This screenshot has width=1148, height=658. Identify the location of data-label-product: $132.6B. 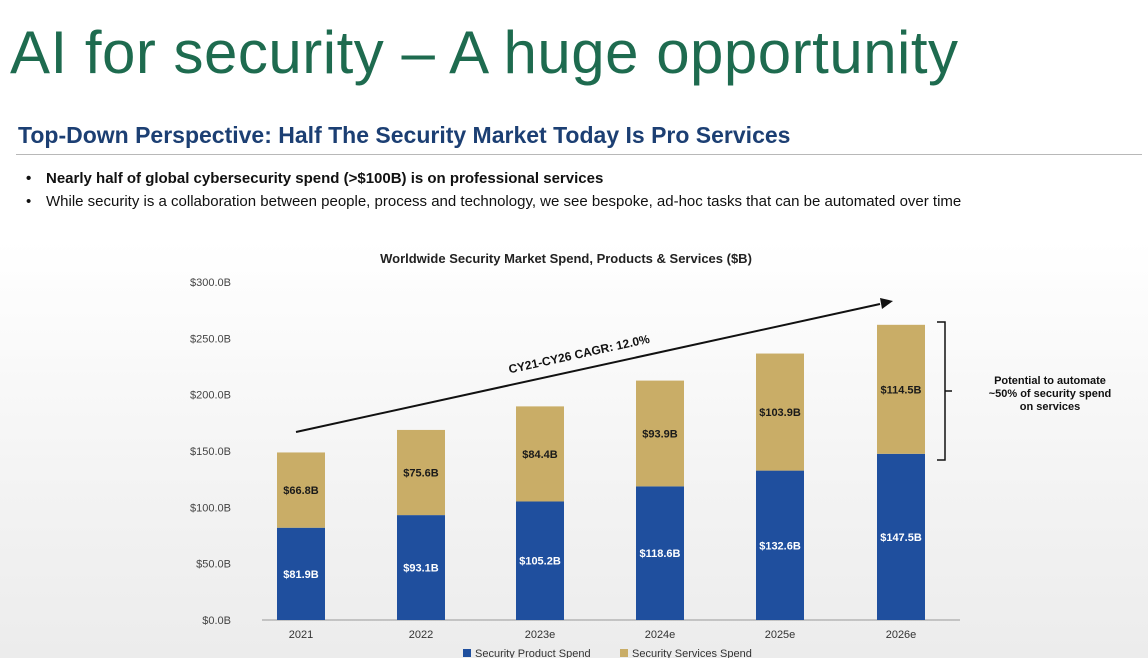
(780, 546).